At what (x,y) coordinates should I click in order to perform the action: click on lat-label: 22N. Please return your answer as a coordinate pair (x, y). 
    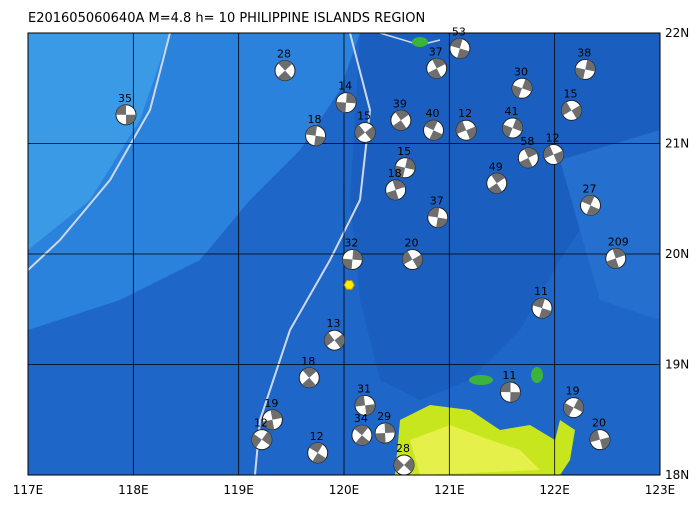
    Looking at the image, I should click on (677, 33).